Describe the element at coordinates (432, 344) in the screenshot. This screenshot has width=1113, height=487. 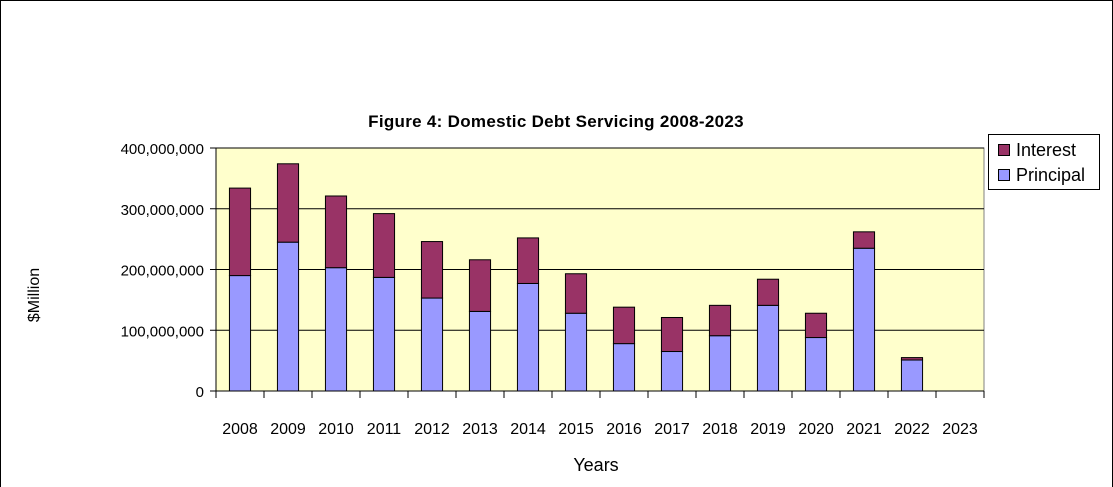
I see `bar-principal-2012` at that location.